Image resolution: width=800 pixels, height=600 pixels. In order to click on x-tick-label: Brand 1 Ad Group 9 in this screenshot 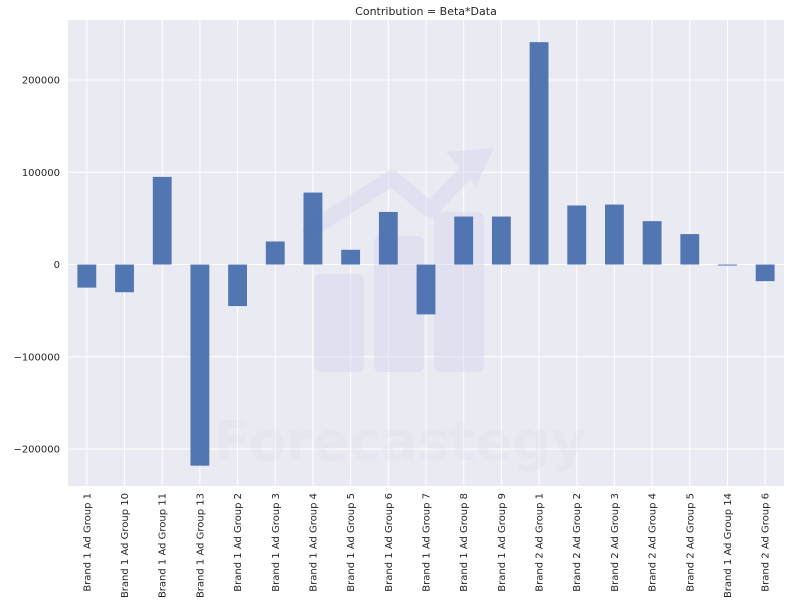, I will do `click(502, 542)`.